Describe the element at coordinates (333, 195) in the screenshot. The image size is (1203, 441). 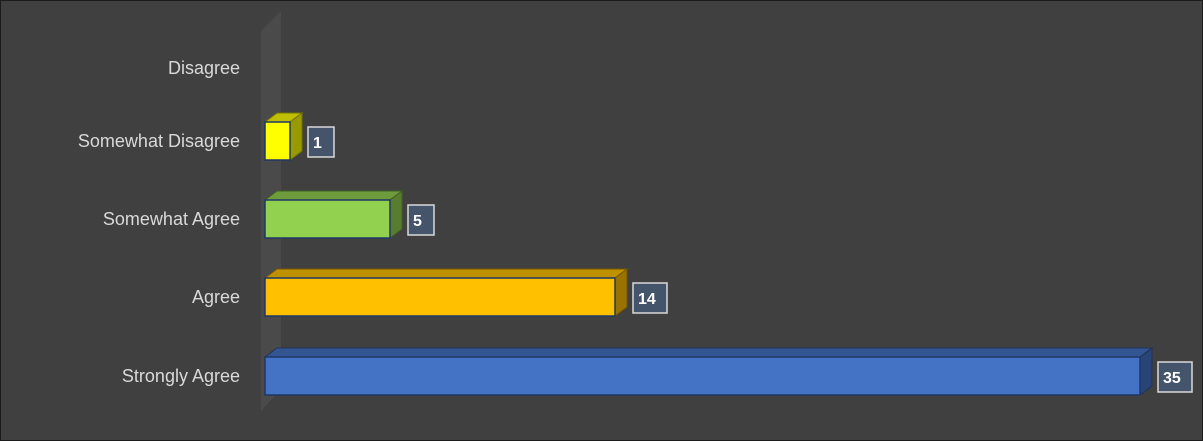
I see `bar-top-somewhat-agree` at that location.